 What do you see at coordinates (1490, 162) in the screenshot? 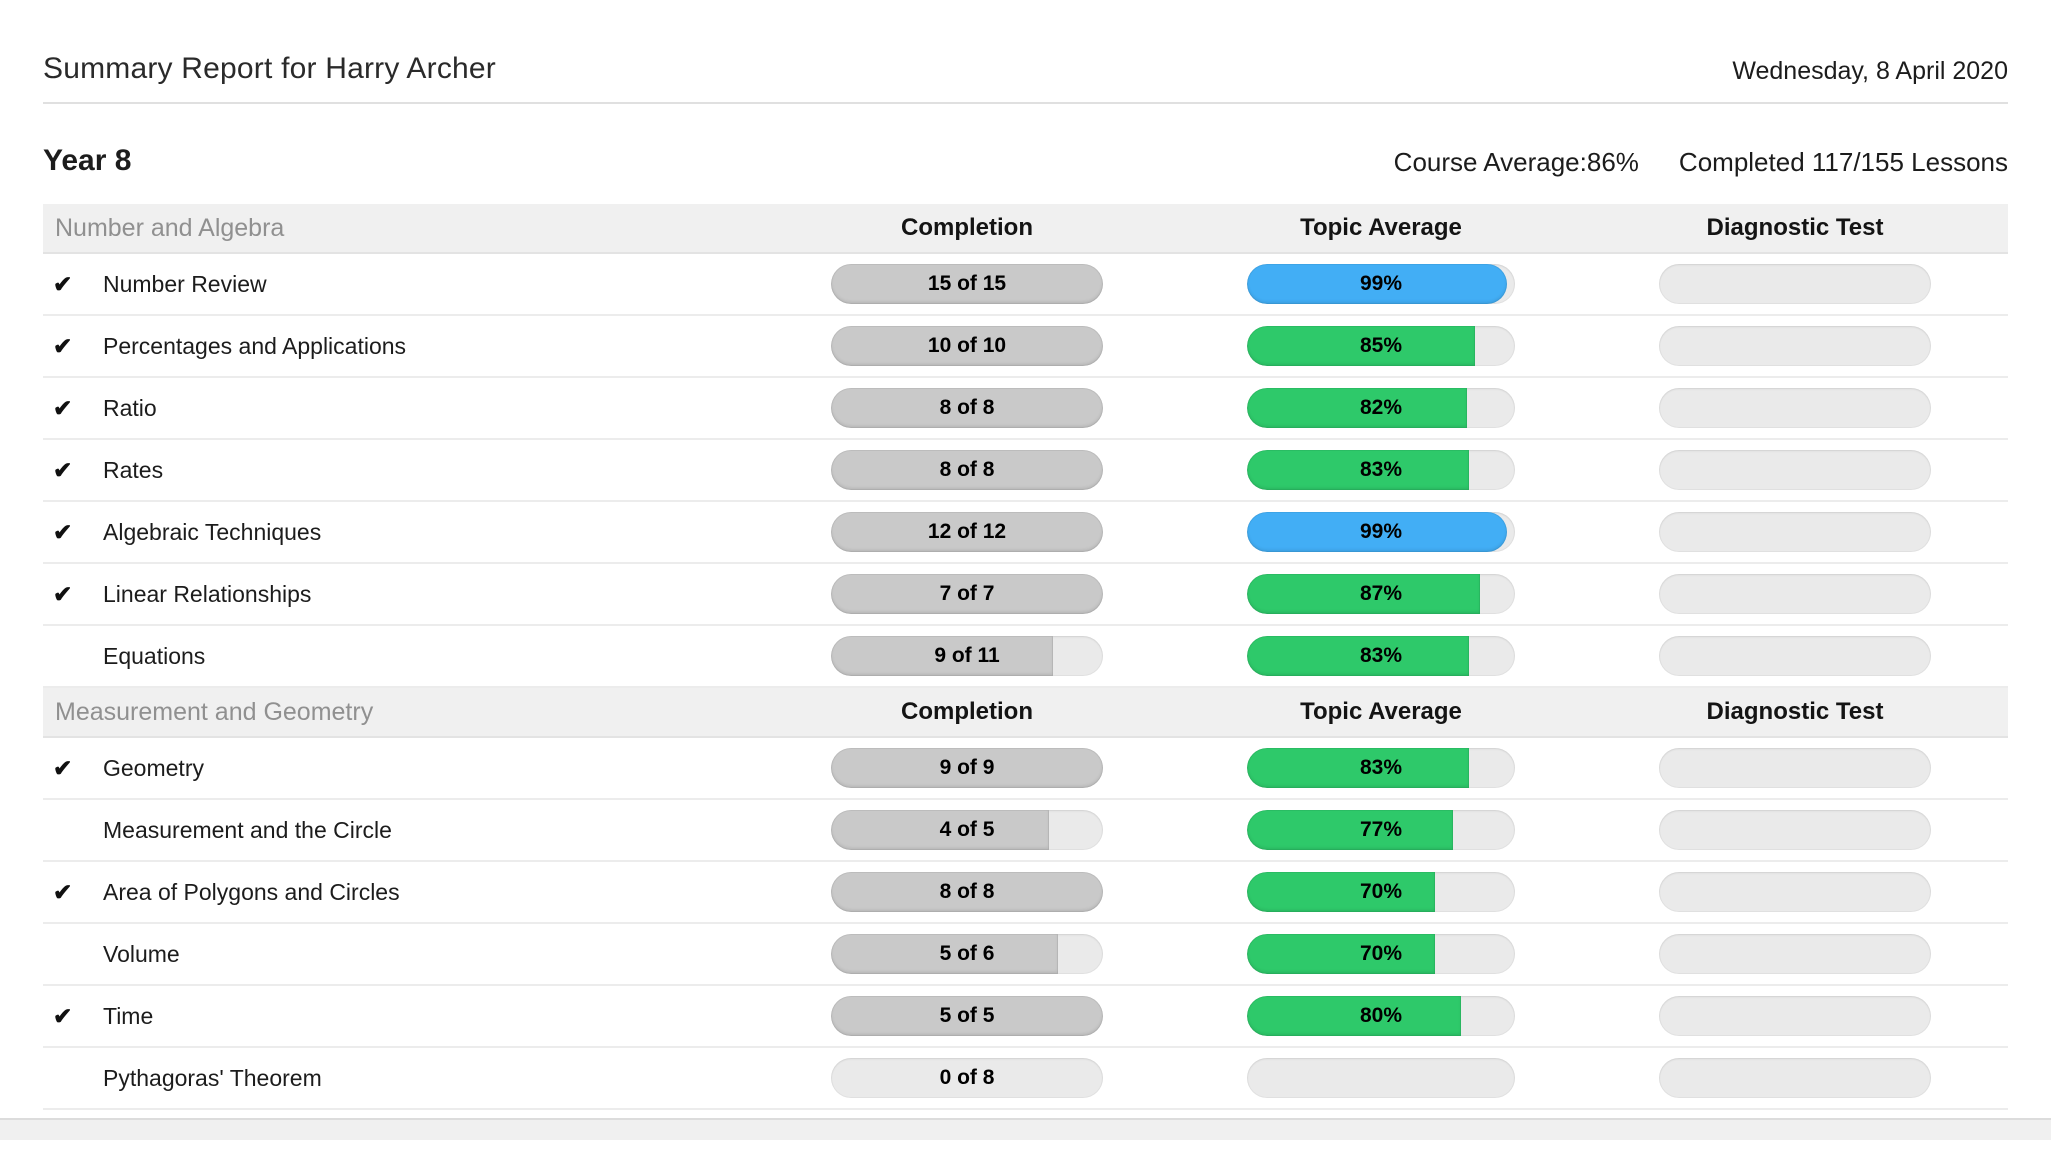
I see `course-average-label: Course Average:` at bounding box center [1490, 162].